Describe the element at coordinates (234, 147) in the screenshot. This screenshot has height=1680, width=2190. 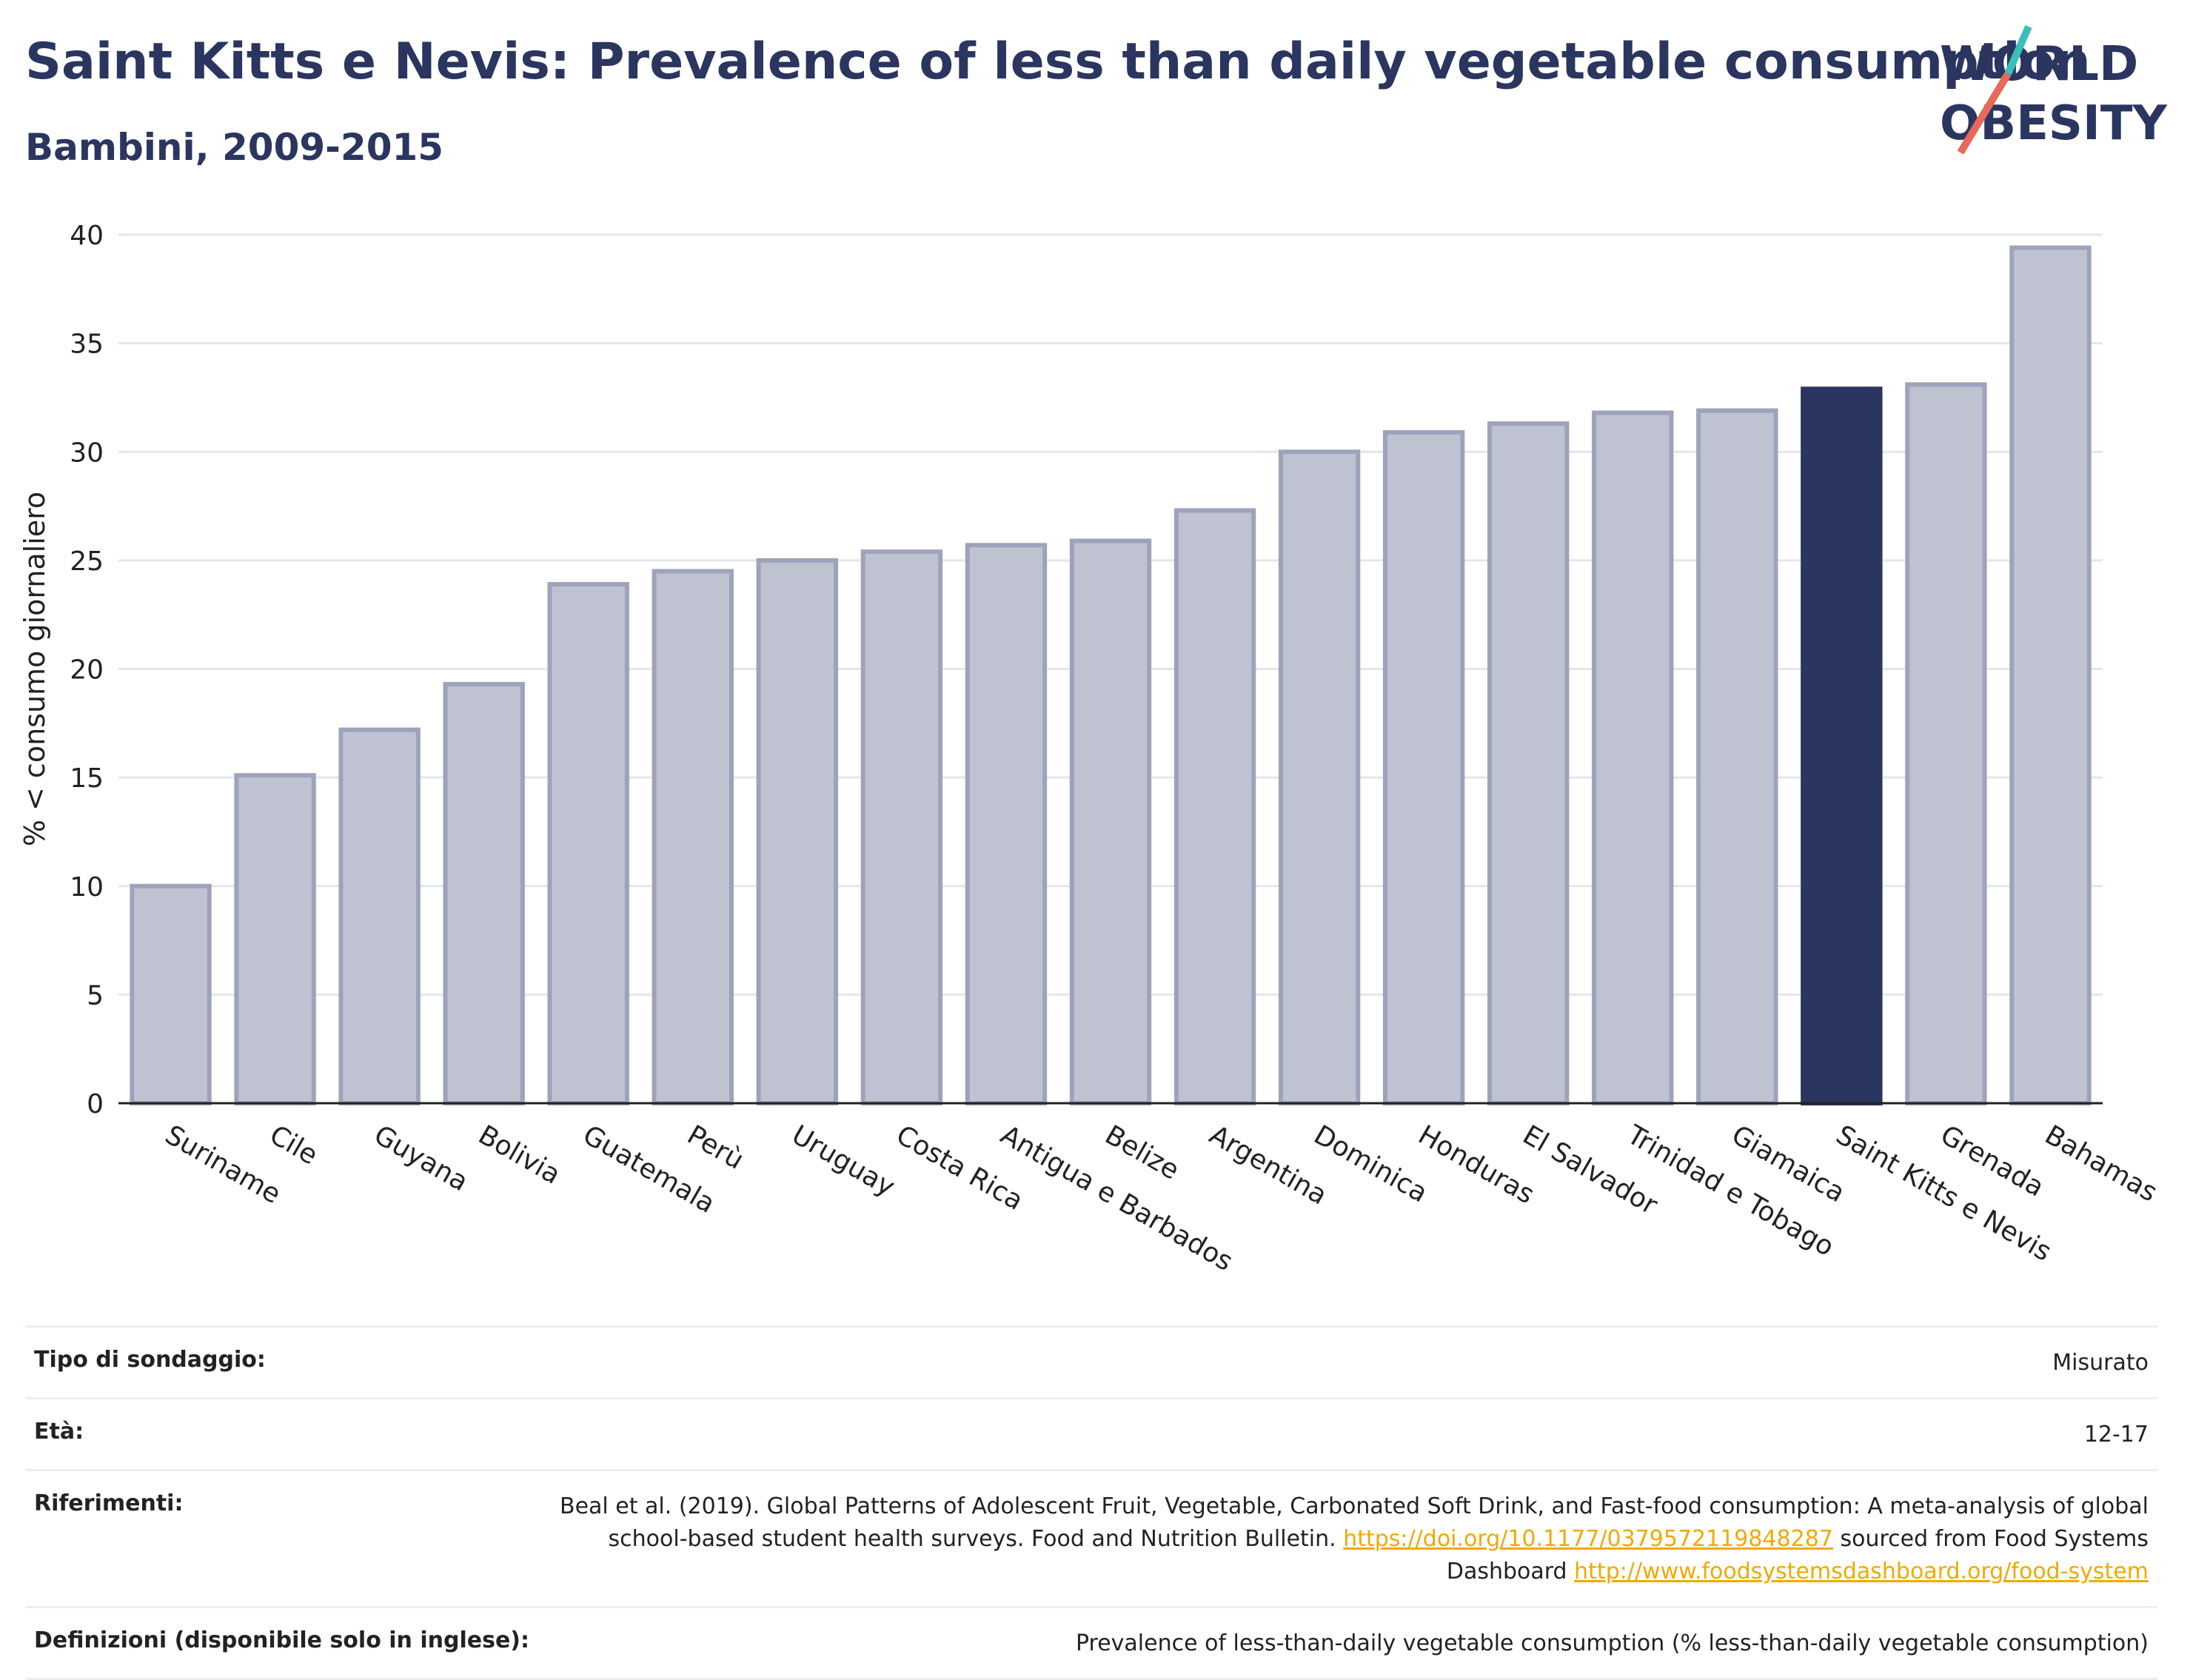
I see `chart-subtitle: Bambini, 2009-2015` at that location.